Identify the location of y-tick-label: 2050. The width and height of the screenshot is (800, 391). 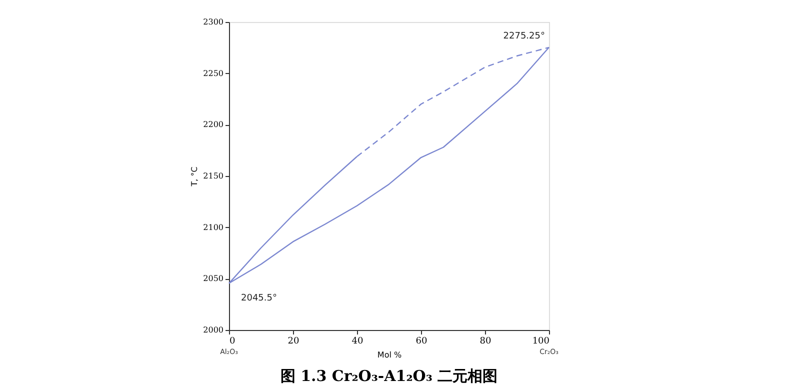
(213, 279).